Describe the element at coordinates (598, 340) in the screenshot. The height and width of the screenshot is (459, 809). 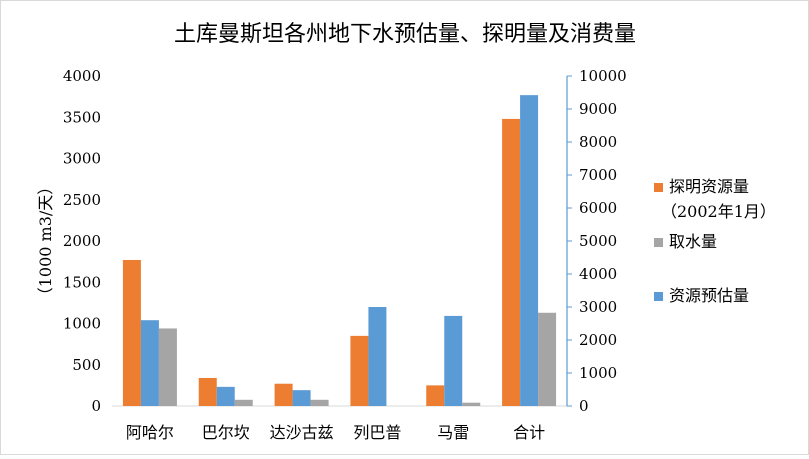
I see `y-tick-label-right: 2000` at that location.